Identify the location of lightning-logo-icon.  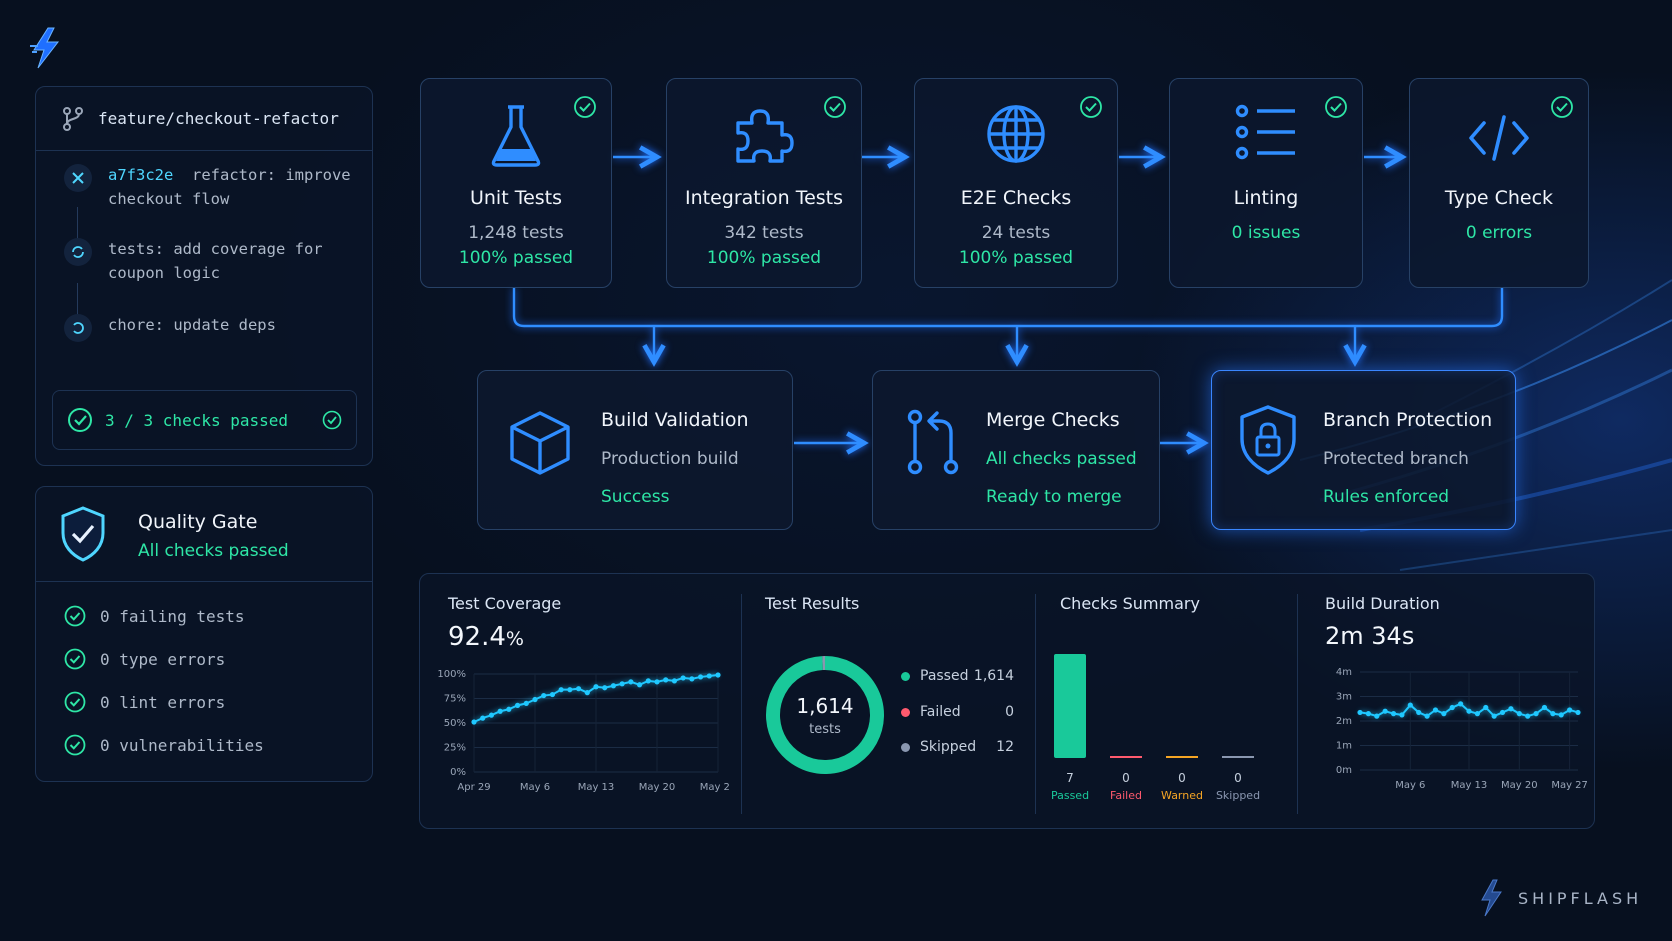
(45, 48).